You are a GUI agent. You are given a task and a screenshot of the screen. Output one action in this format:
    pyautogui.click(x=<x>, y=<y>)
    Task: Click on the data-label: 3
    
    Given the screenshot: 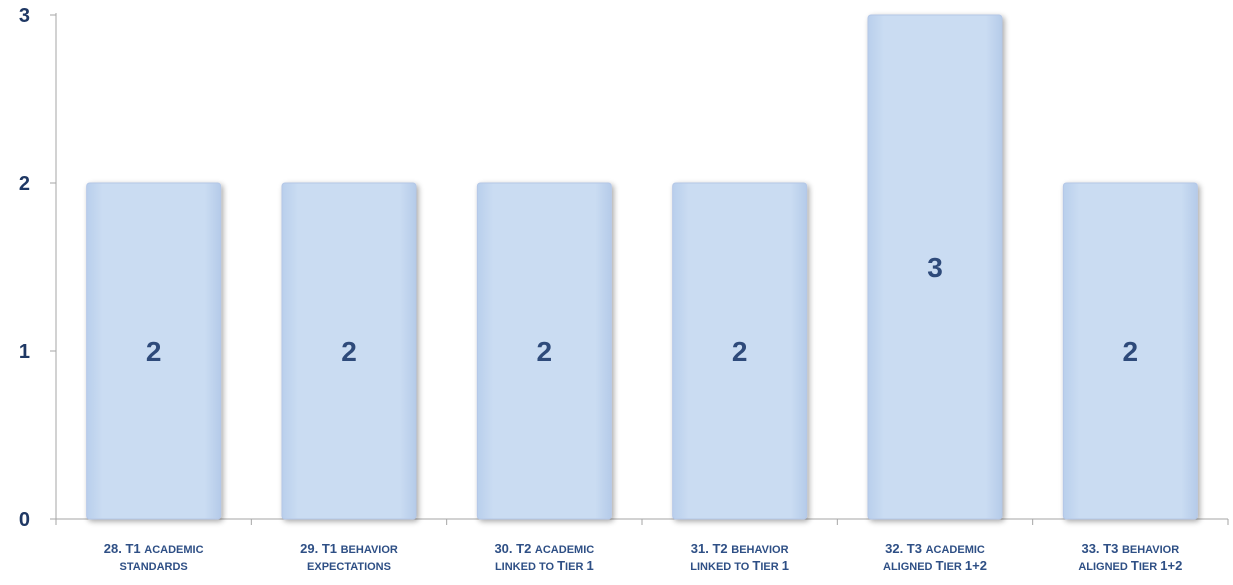 What is the action you would take?
    pyautogui.click(x=935, y=267)
    